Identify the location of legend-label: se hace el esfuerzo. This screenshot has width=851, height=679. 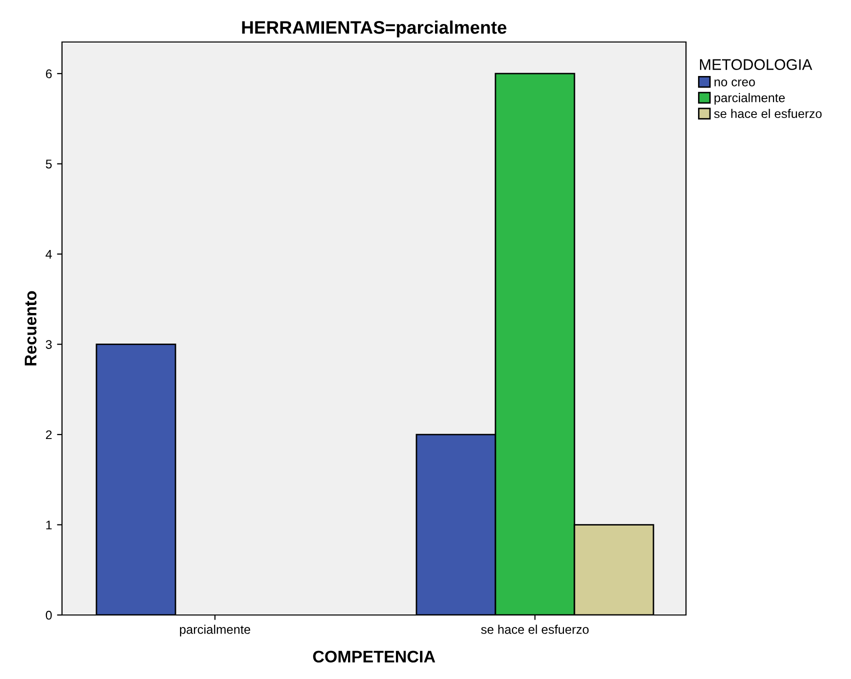
(768, 113).